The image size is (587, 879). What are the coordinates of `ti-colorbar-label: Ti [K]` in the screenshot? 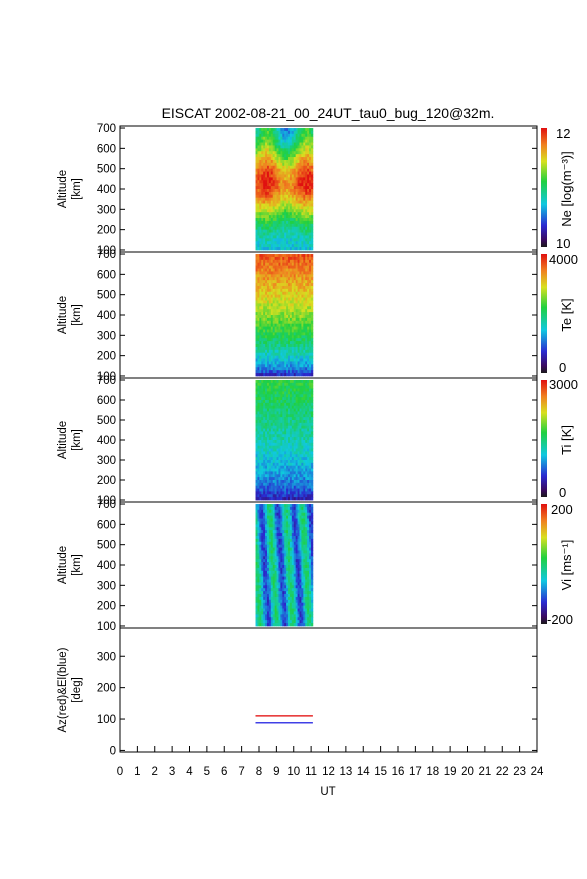 It's located at (566, 440).